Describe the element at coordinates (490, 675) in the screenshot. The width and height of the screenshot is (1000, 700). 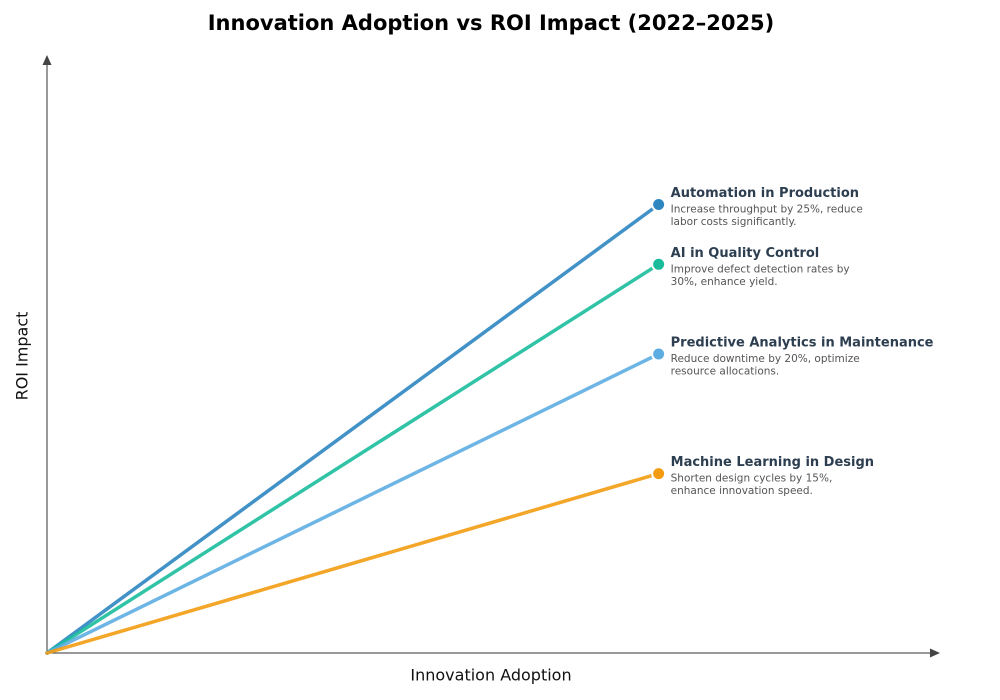
I see `x-axis-label: Innovation Adoption` at that location.